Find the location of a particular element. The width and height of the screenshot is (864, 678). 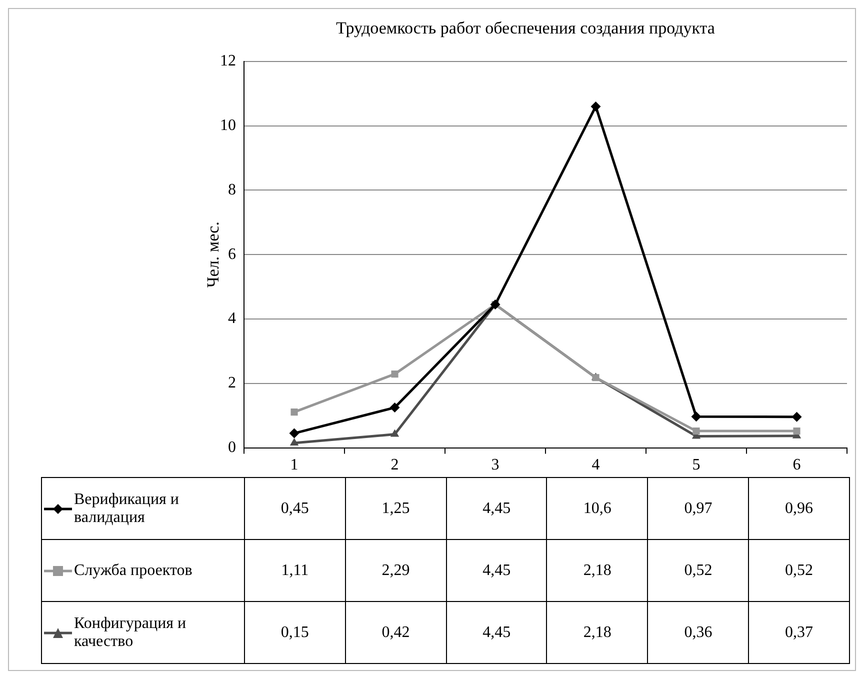

y-tick-label: 0 is located at coordinates (232, 447).